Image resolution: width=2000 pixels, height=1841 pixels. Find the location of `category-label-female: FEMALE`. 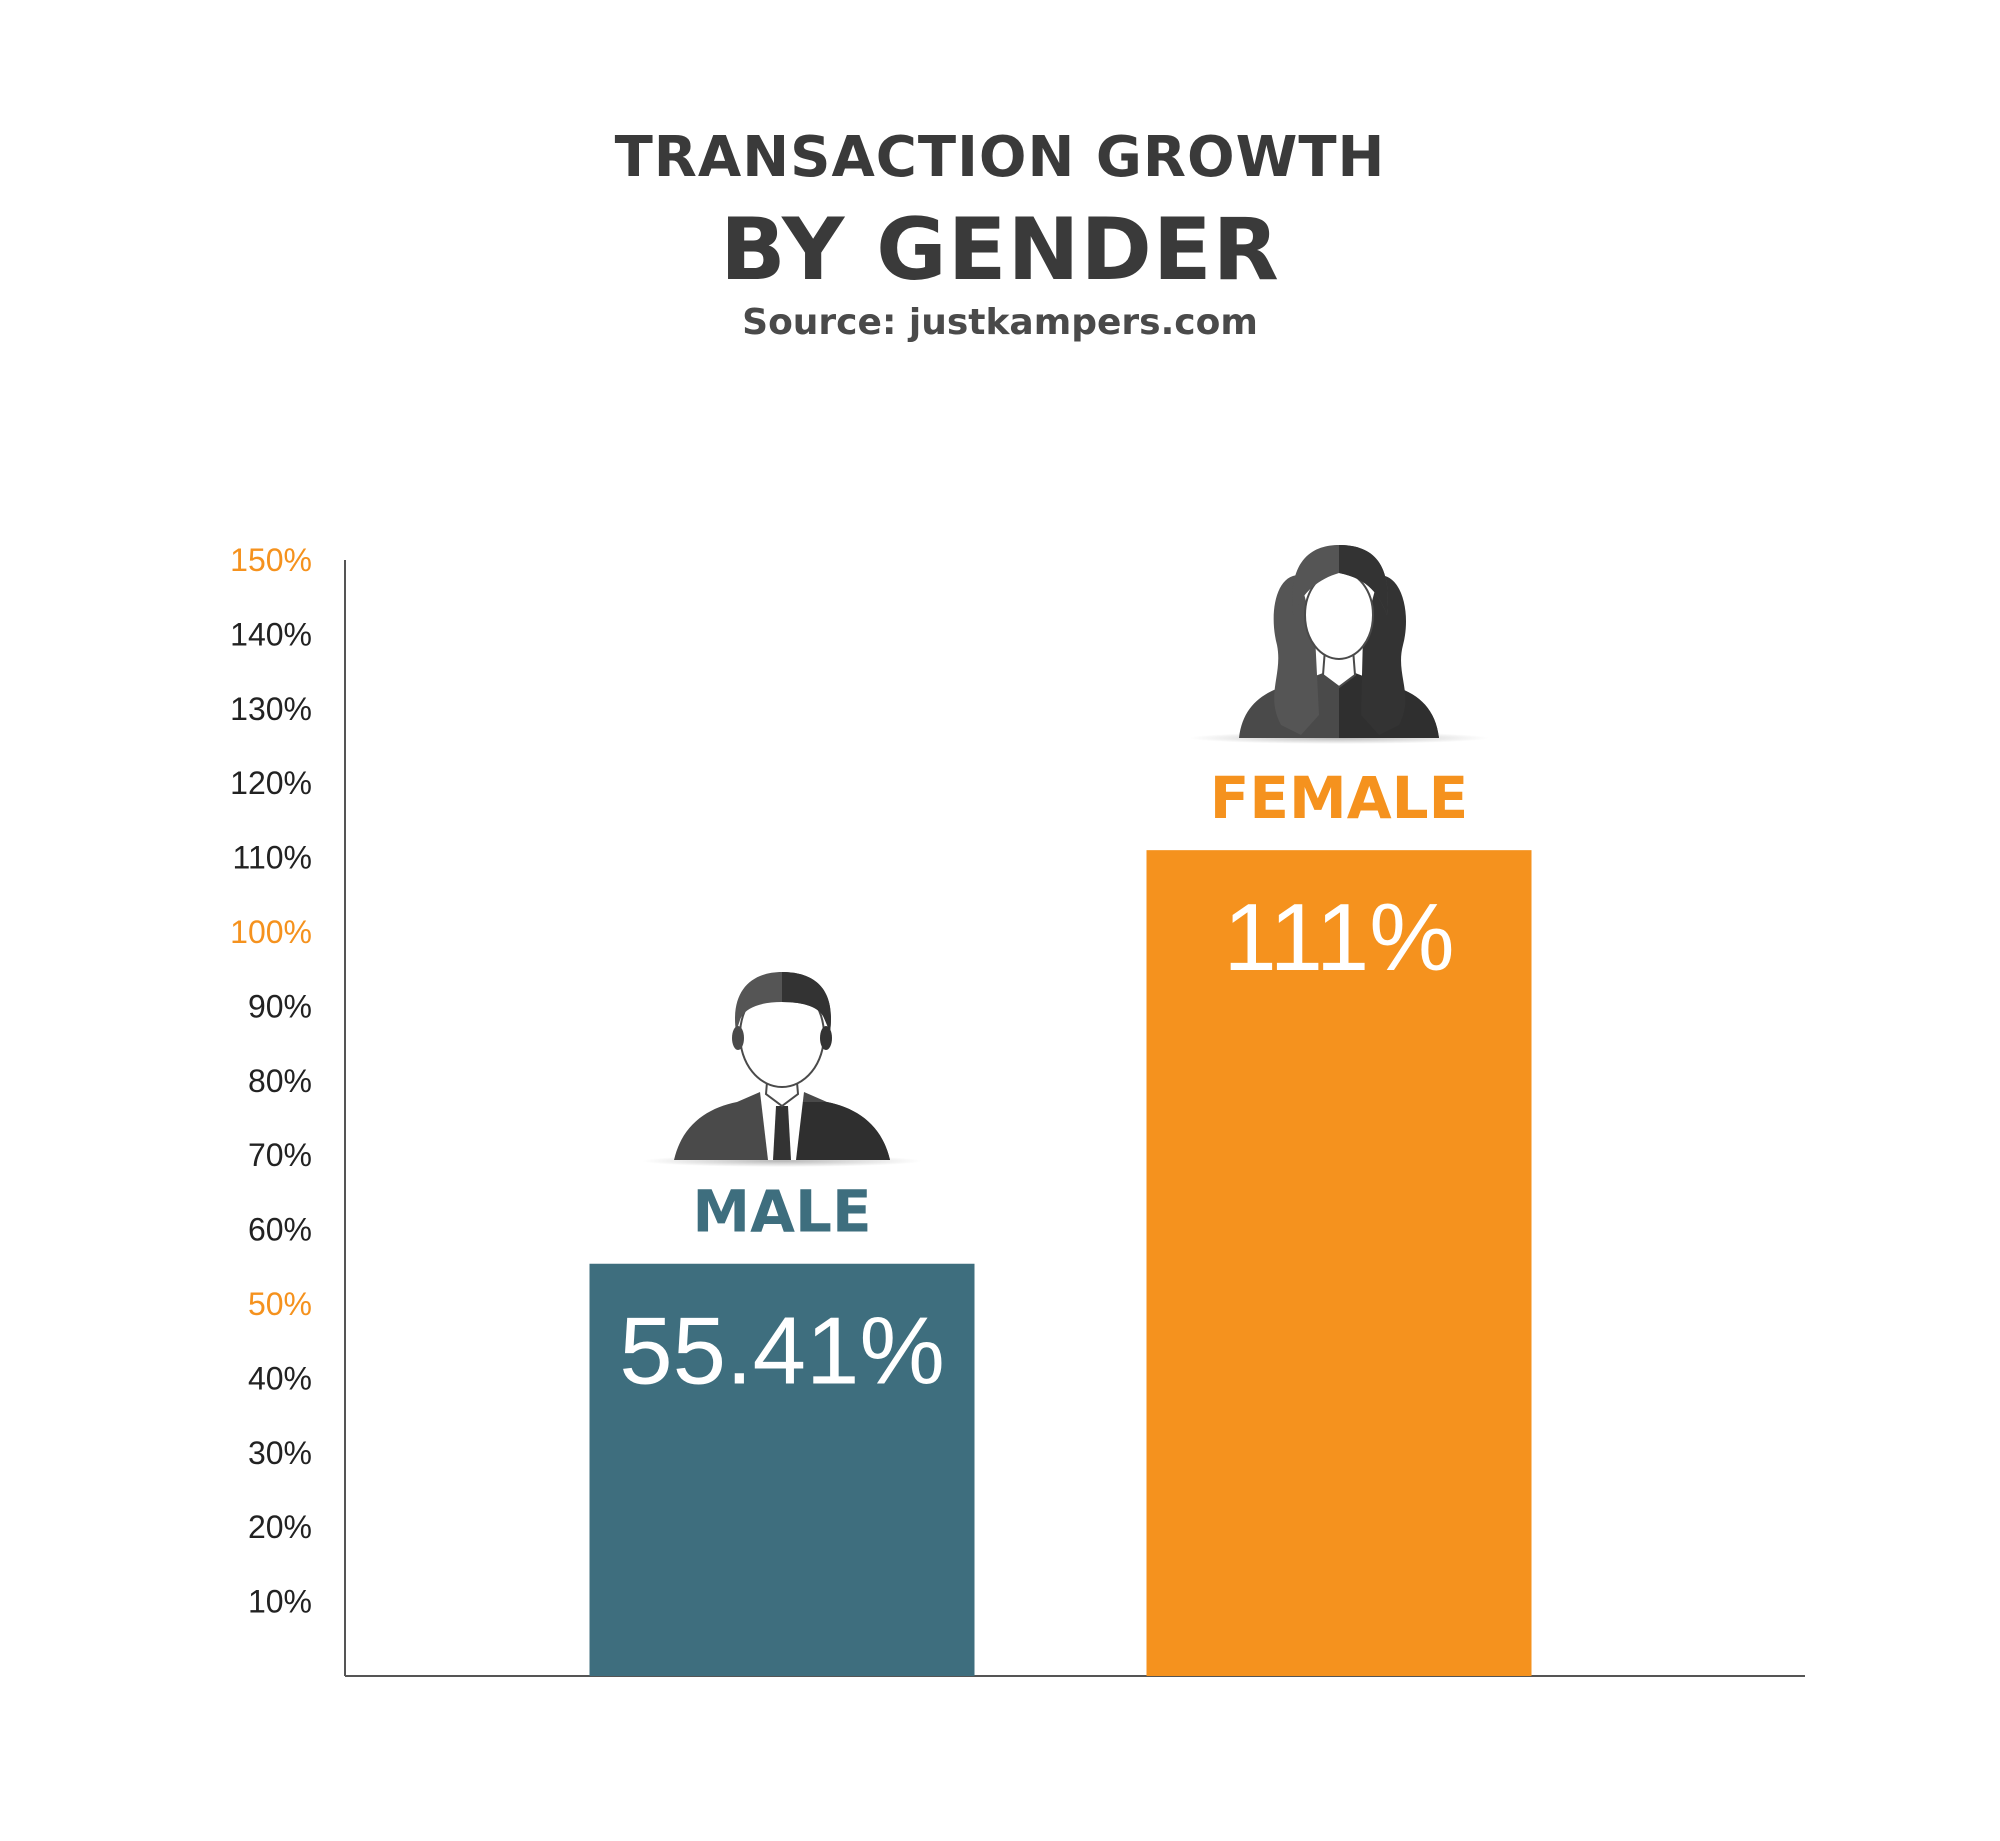

category-label-female: FEMALE is located at coordinates (1339, 798).